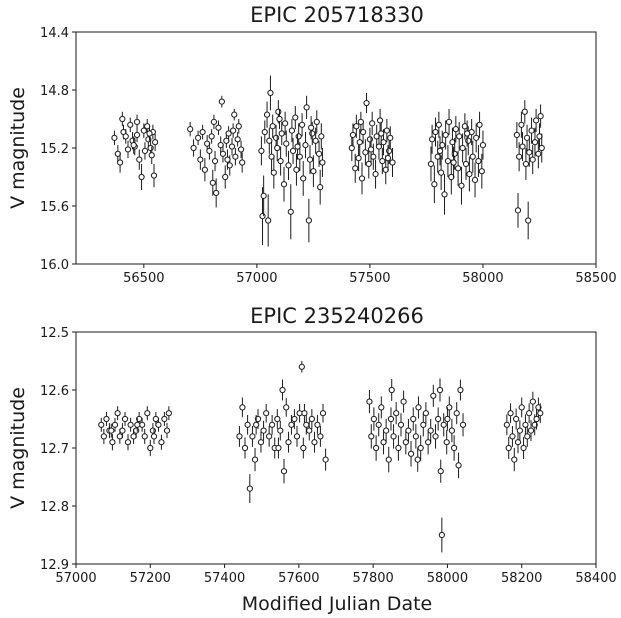  What do you see at coordinates (54, 207) in the screenshot?
I see `y-tick-label: 15.6` at bounding box center [54, 207].